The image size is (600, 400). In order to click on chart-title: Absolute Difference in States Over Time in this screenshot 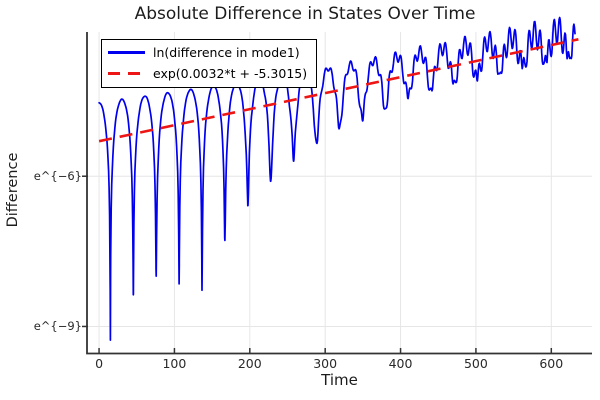, I will do `click(305, 14)`.